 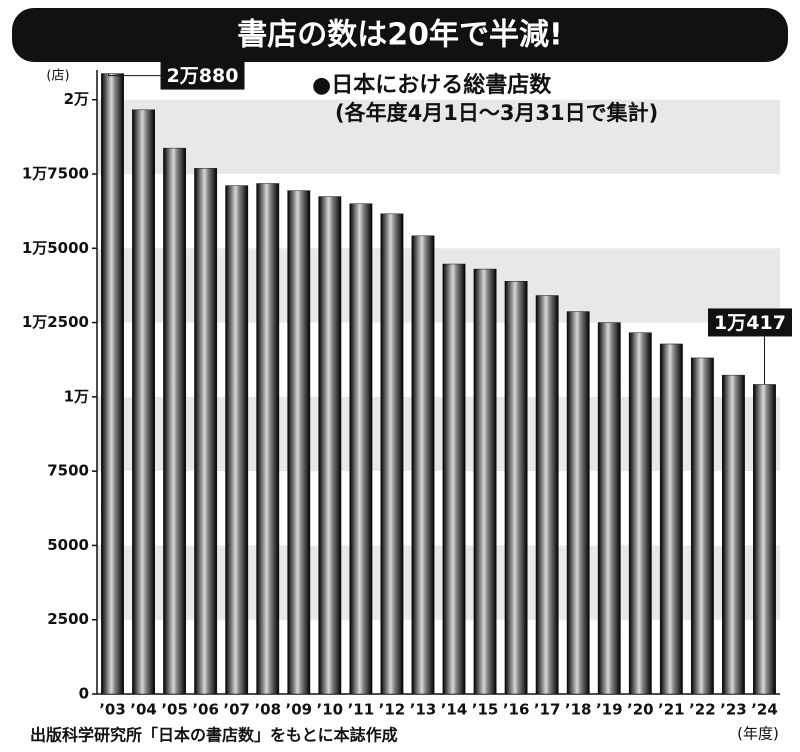 What do you see at coordinates (267, 710) in the screenshot?
I see `x-tick-label: ’08` at bounding box center [267, 710].